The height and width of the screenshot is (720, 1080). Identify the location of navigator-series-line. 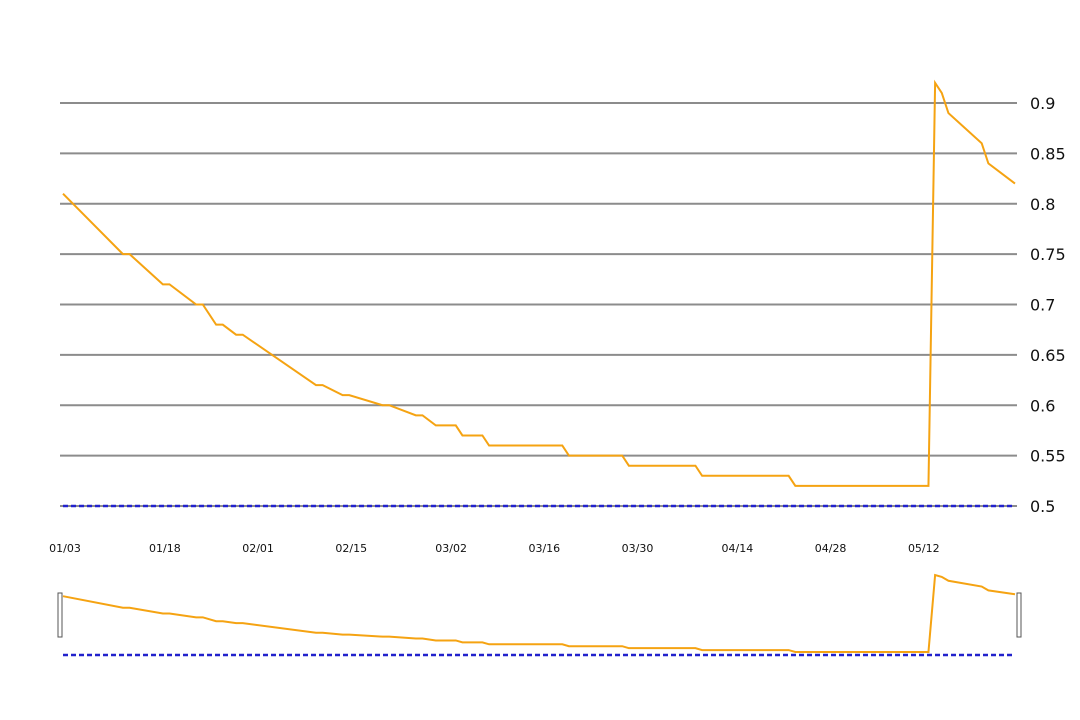
(539, 613).